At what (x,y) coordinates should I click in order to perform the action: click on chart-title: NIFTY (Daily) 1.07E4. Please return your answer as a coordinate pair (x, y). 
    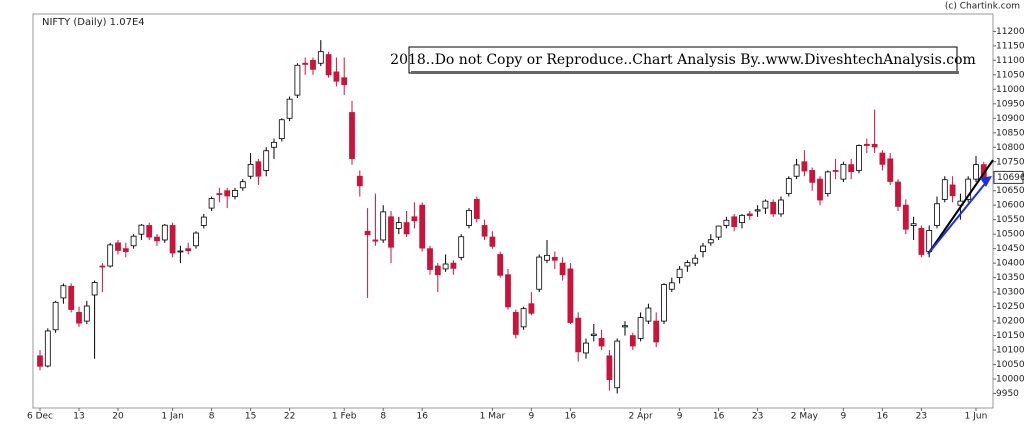
    Looking at the image, I should click on (93, 22).